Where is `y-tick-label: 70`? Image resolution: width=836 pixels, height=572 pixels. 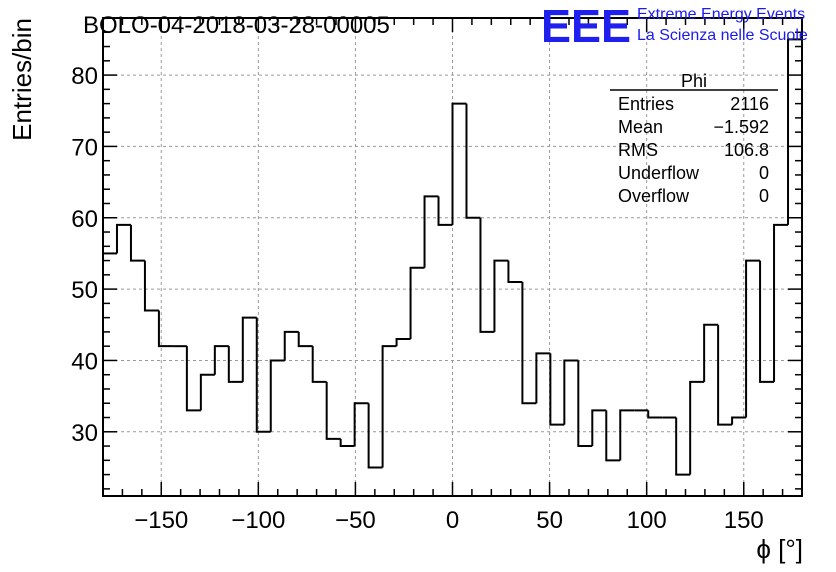
y-tick-label: 70 is located at coordinates (84, 147).